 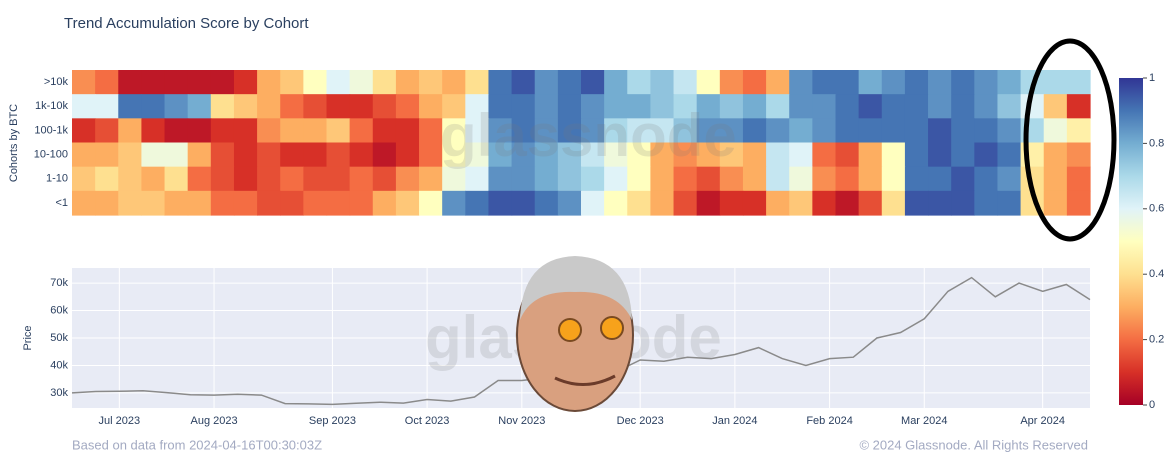 I want to click on y-tick-label: 60k, so click(x=59, y=310).